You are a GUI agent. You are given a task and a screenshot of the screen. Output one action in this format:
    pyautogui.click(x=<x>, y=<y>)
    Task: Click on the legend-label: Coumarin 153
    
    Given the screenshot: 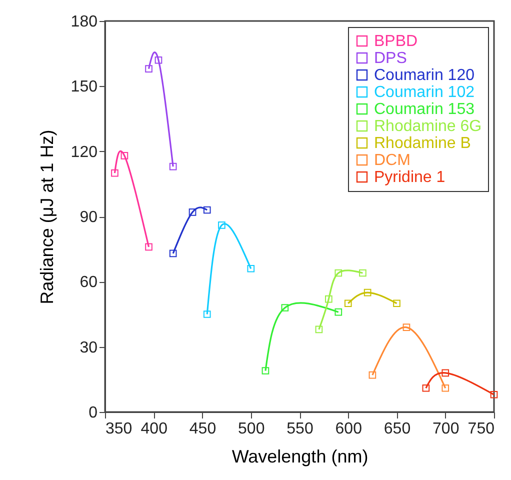 What is the action you would take?
    pyautogui.click(x=424, y=109)
    